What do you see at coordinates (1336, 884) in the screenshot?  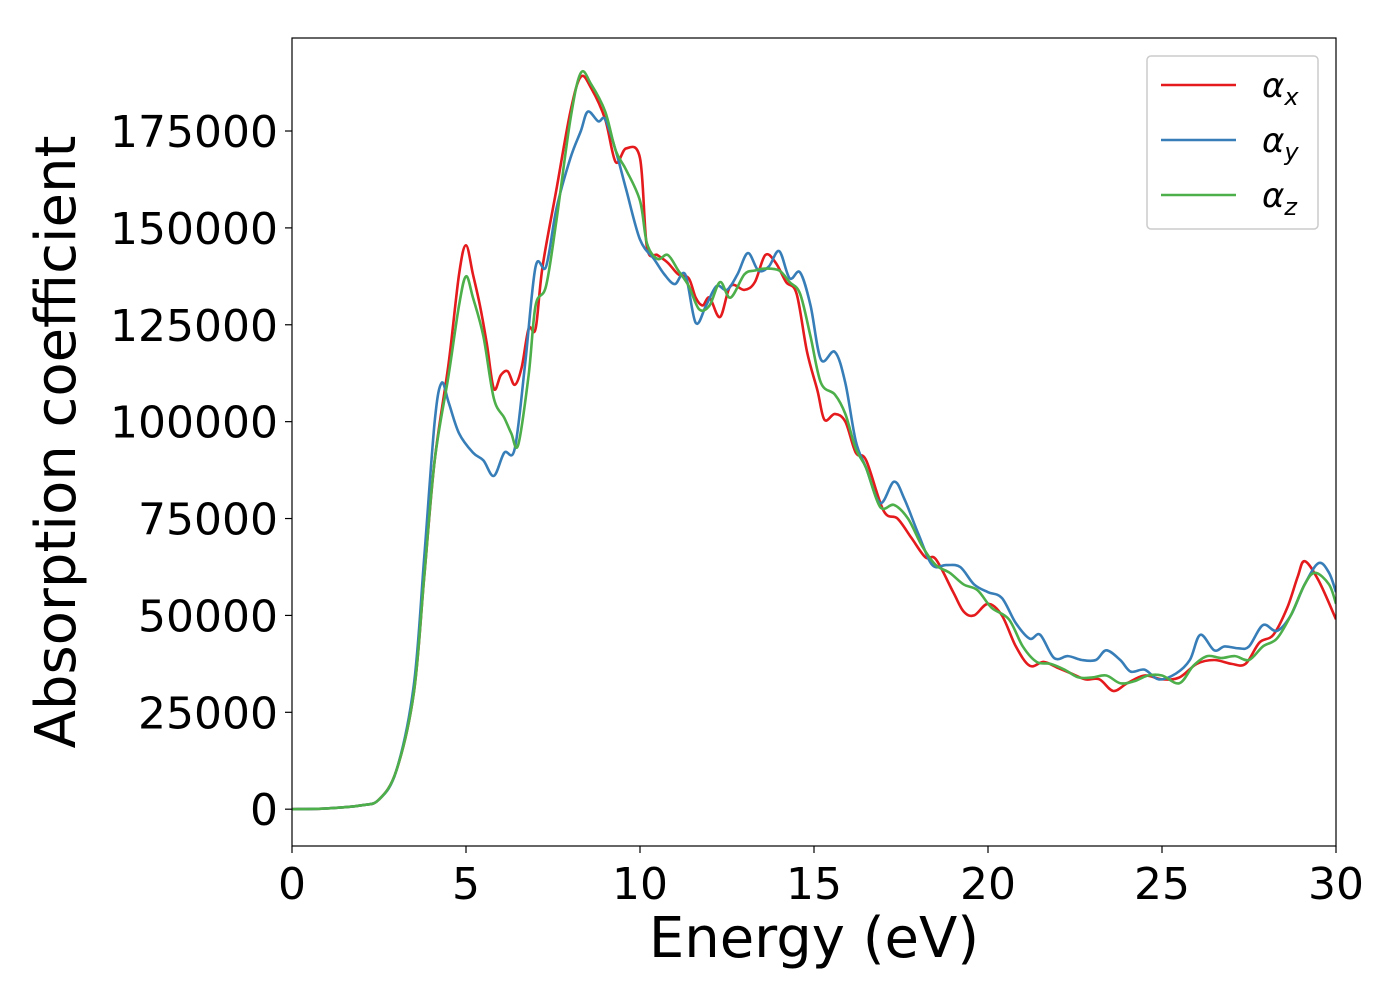 I see `x-tick-label: 30` at bounding box center [1336, 884].